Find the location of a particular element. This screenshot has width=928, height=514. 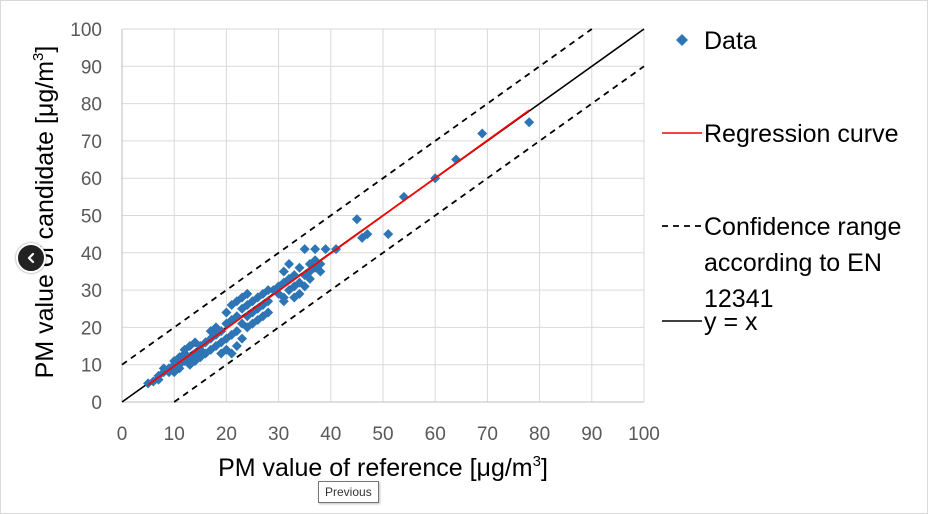

y-tick-label: 40 is located at coordinates (91, 254).